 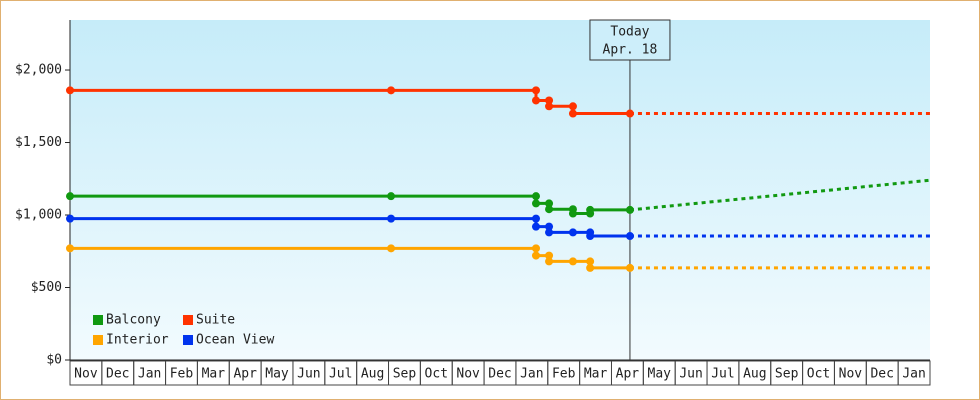 What do you see at coordinates (215, 320) in the screenshot?
I see `legend-label: Suite` at bounding box center [215, 320].